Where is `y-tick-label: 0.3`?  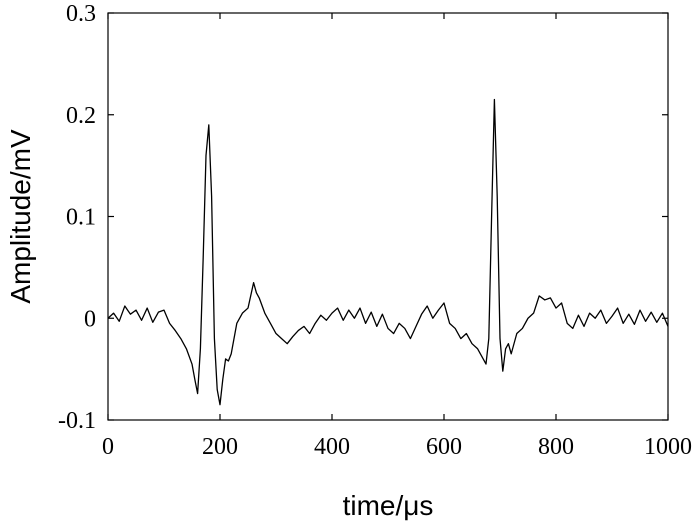
y-tick-label: 0.3 is located at coordinates (81, 14).